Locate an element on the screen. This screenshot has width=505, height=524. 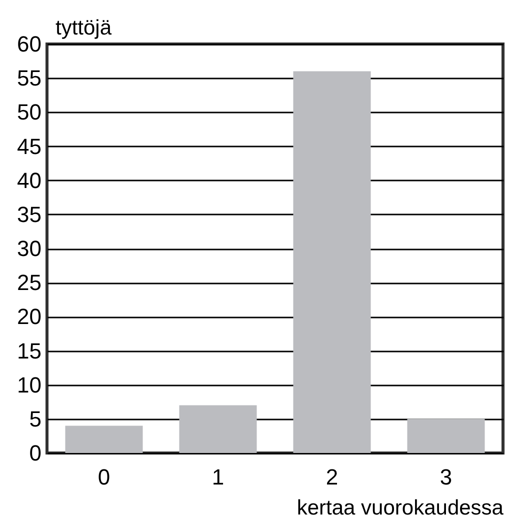
x-tick-label: 3 is located at coordinates (446, 477).